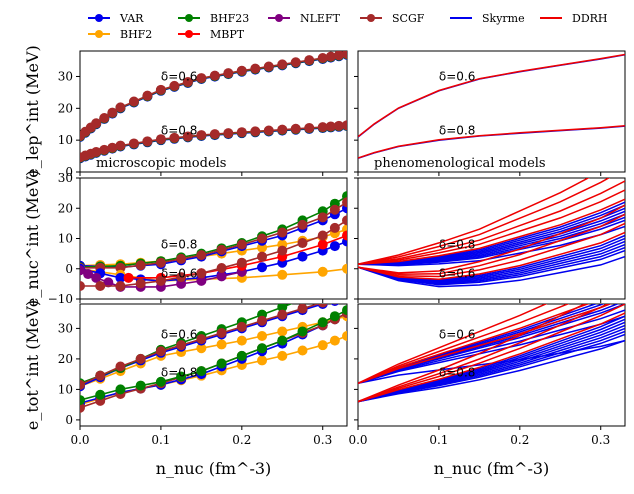 The image size is (634, 494). I want to click on x-tick-label: 0.3, so click(322, 440).